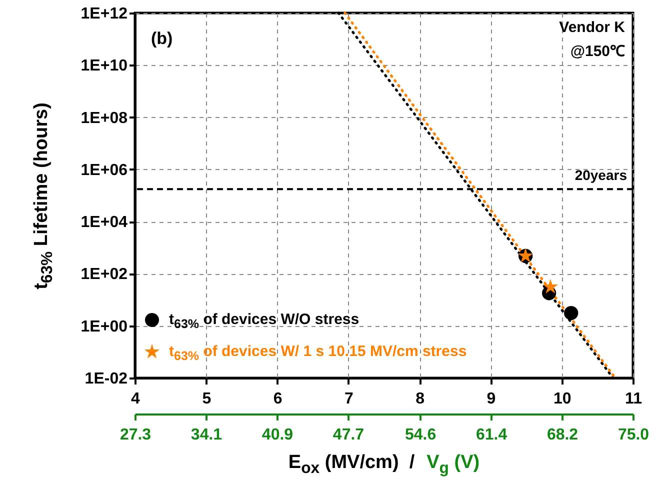 The width and height of the screenshot is (671, 484). What do you see at coordinates (453, 464) in the screenshot?
I see `x2-axis-title: V$_{g}$ (V)` at bounding box center [453, 464].